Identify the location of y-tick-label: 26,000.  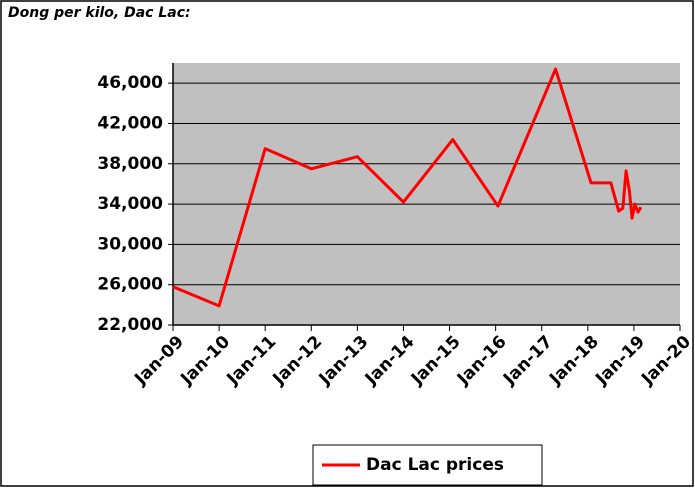
(130, 285).